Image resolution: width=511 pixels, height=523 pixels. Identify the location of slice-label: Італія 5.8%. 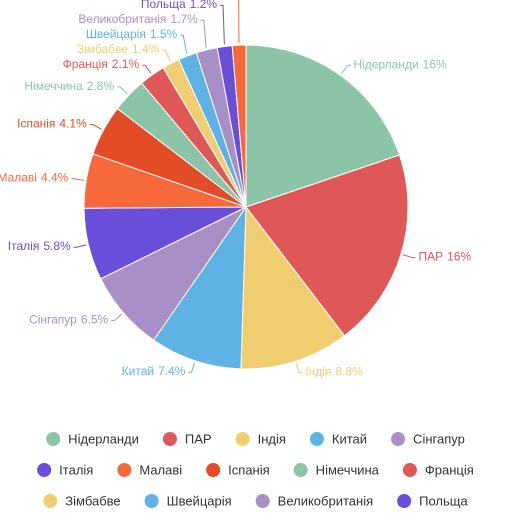
(39, 246).